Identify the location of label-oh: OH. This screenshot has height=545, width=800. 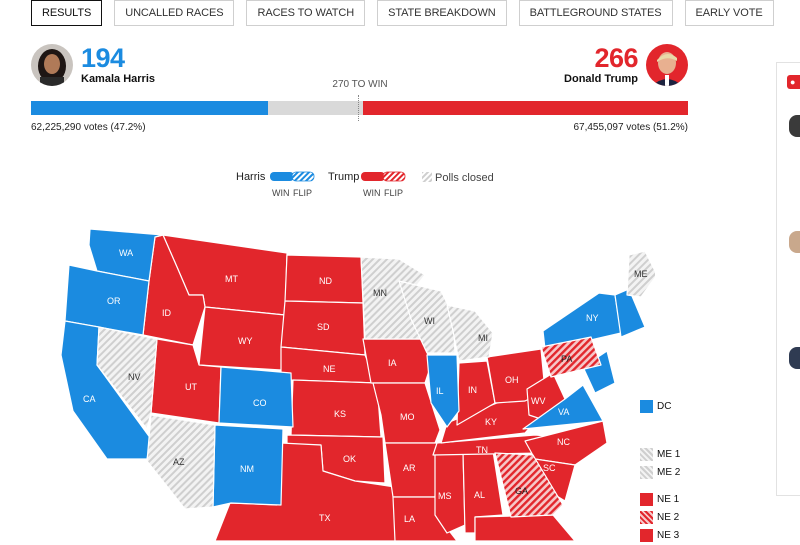
(512, 380).